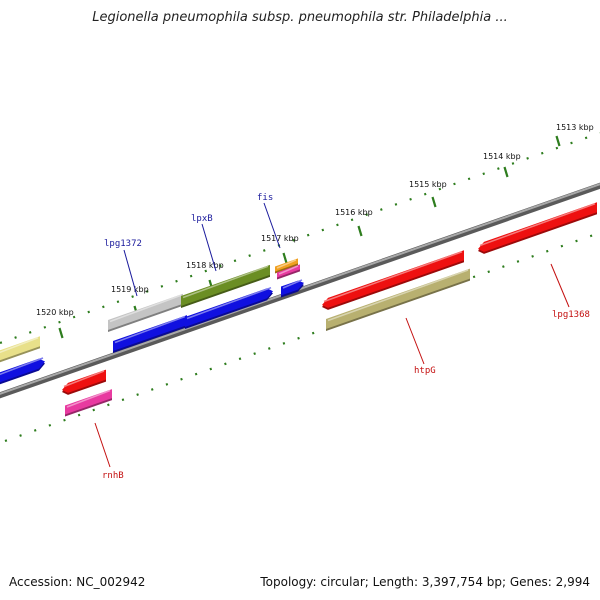 The image size is (600, 600). I want to click on gene-label-lpg1372: lpg1372, so click(123, 244).